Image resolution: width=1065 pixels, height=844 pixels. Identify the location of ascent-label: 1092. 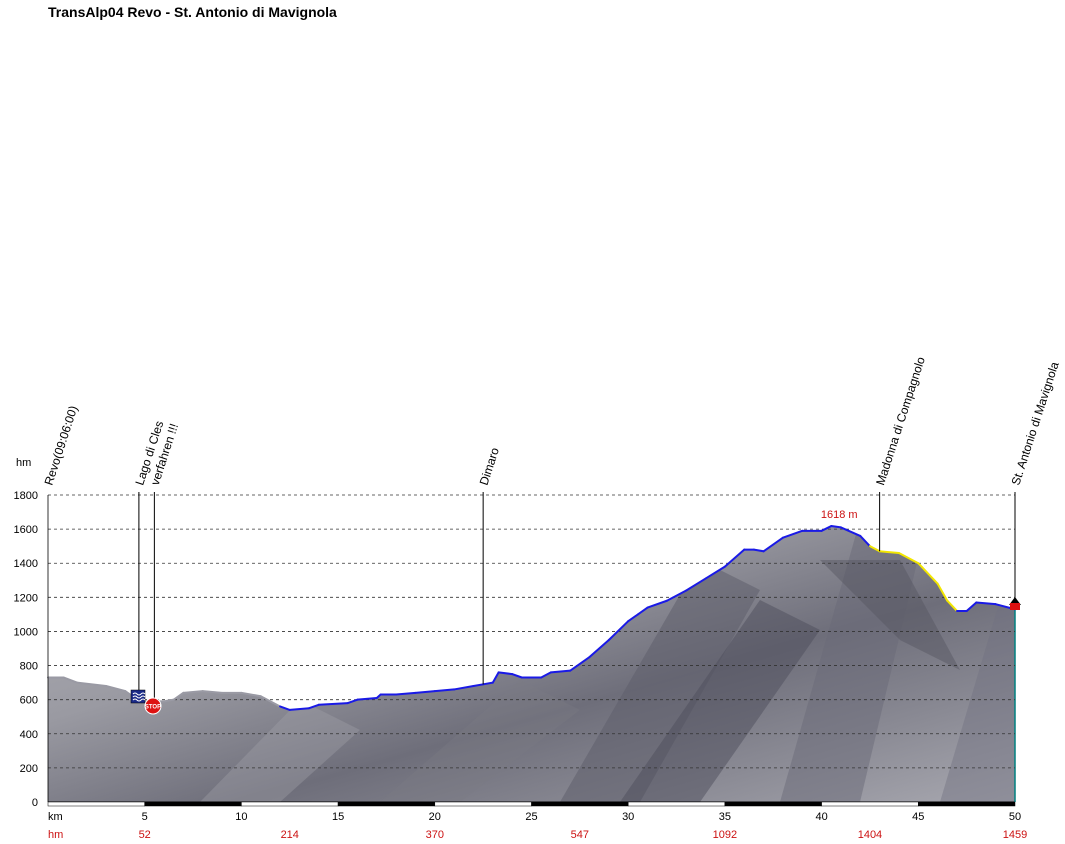
(725, 835).